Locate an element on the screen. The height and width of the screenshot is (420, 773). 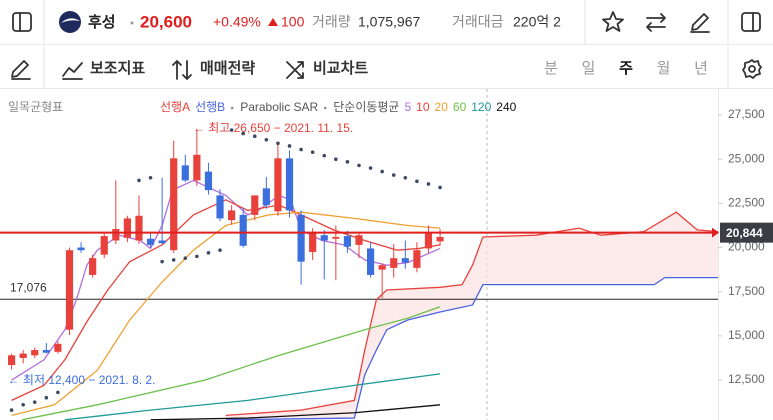
legend: 선행A 선행B Parabolic SAR 단순이동평균 5 10 20 60 120 240 is located at coordinates (338, 106).